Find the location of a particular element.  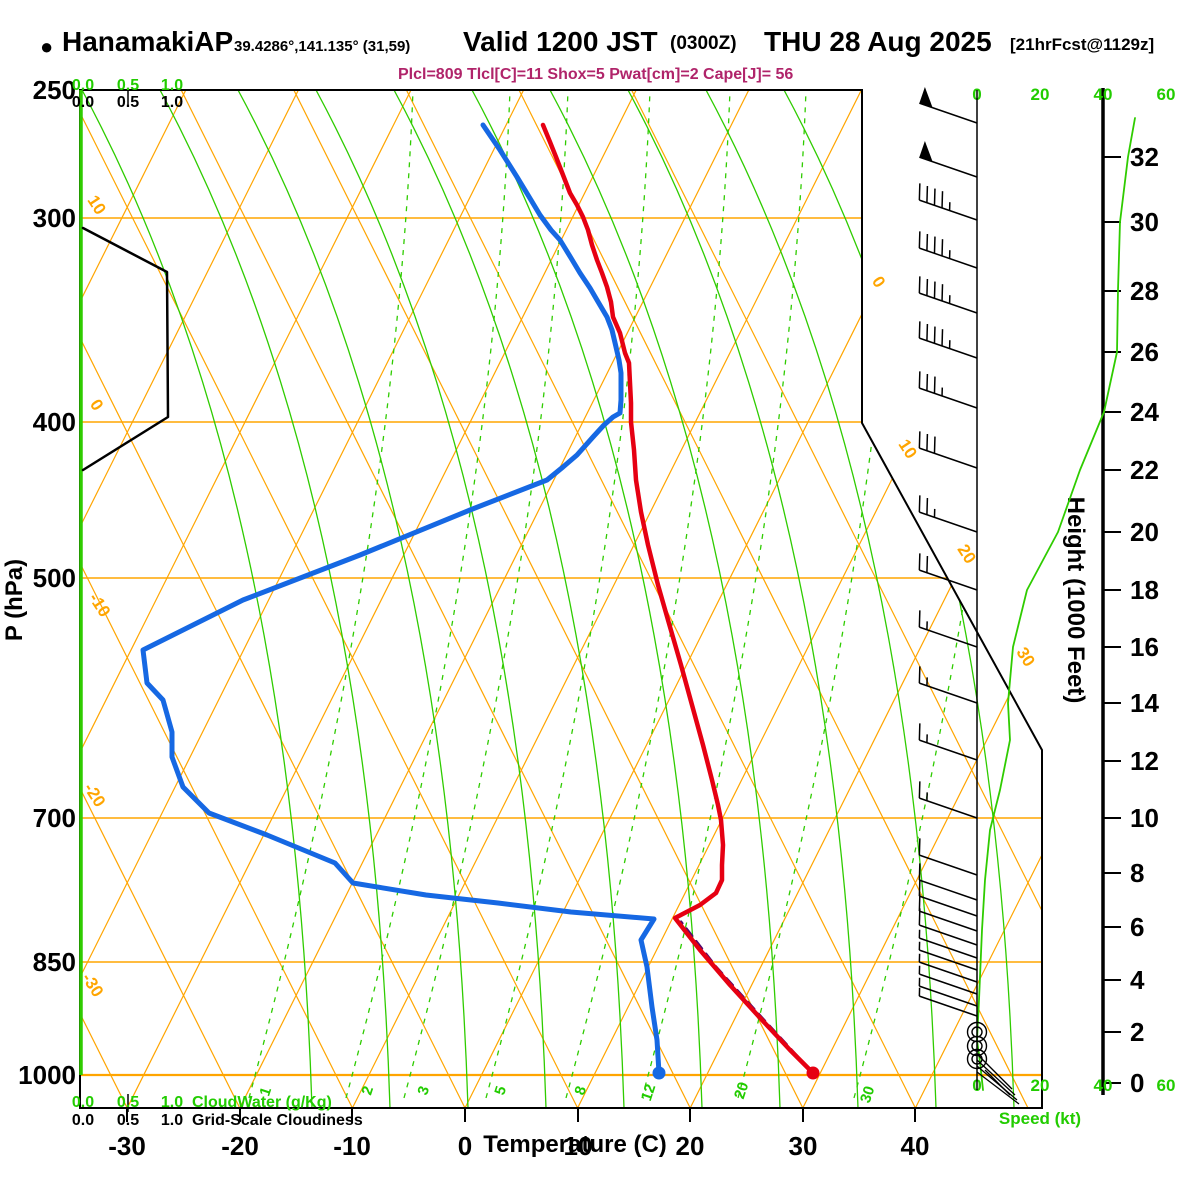

svg-text: 850 is located at coordinates (54, 962).